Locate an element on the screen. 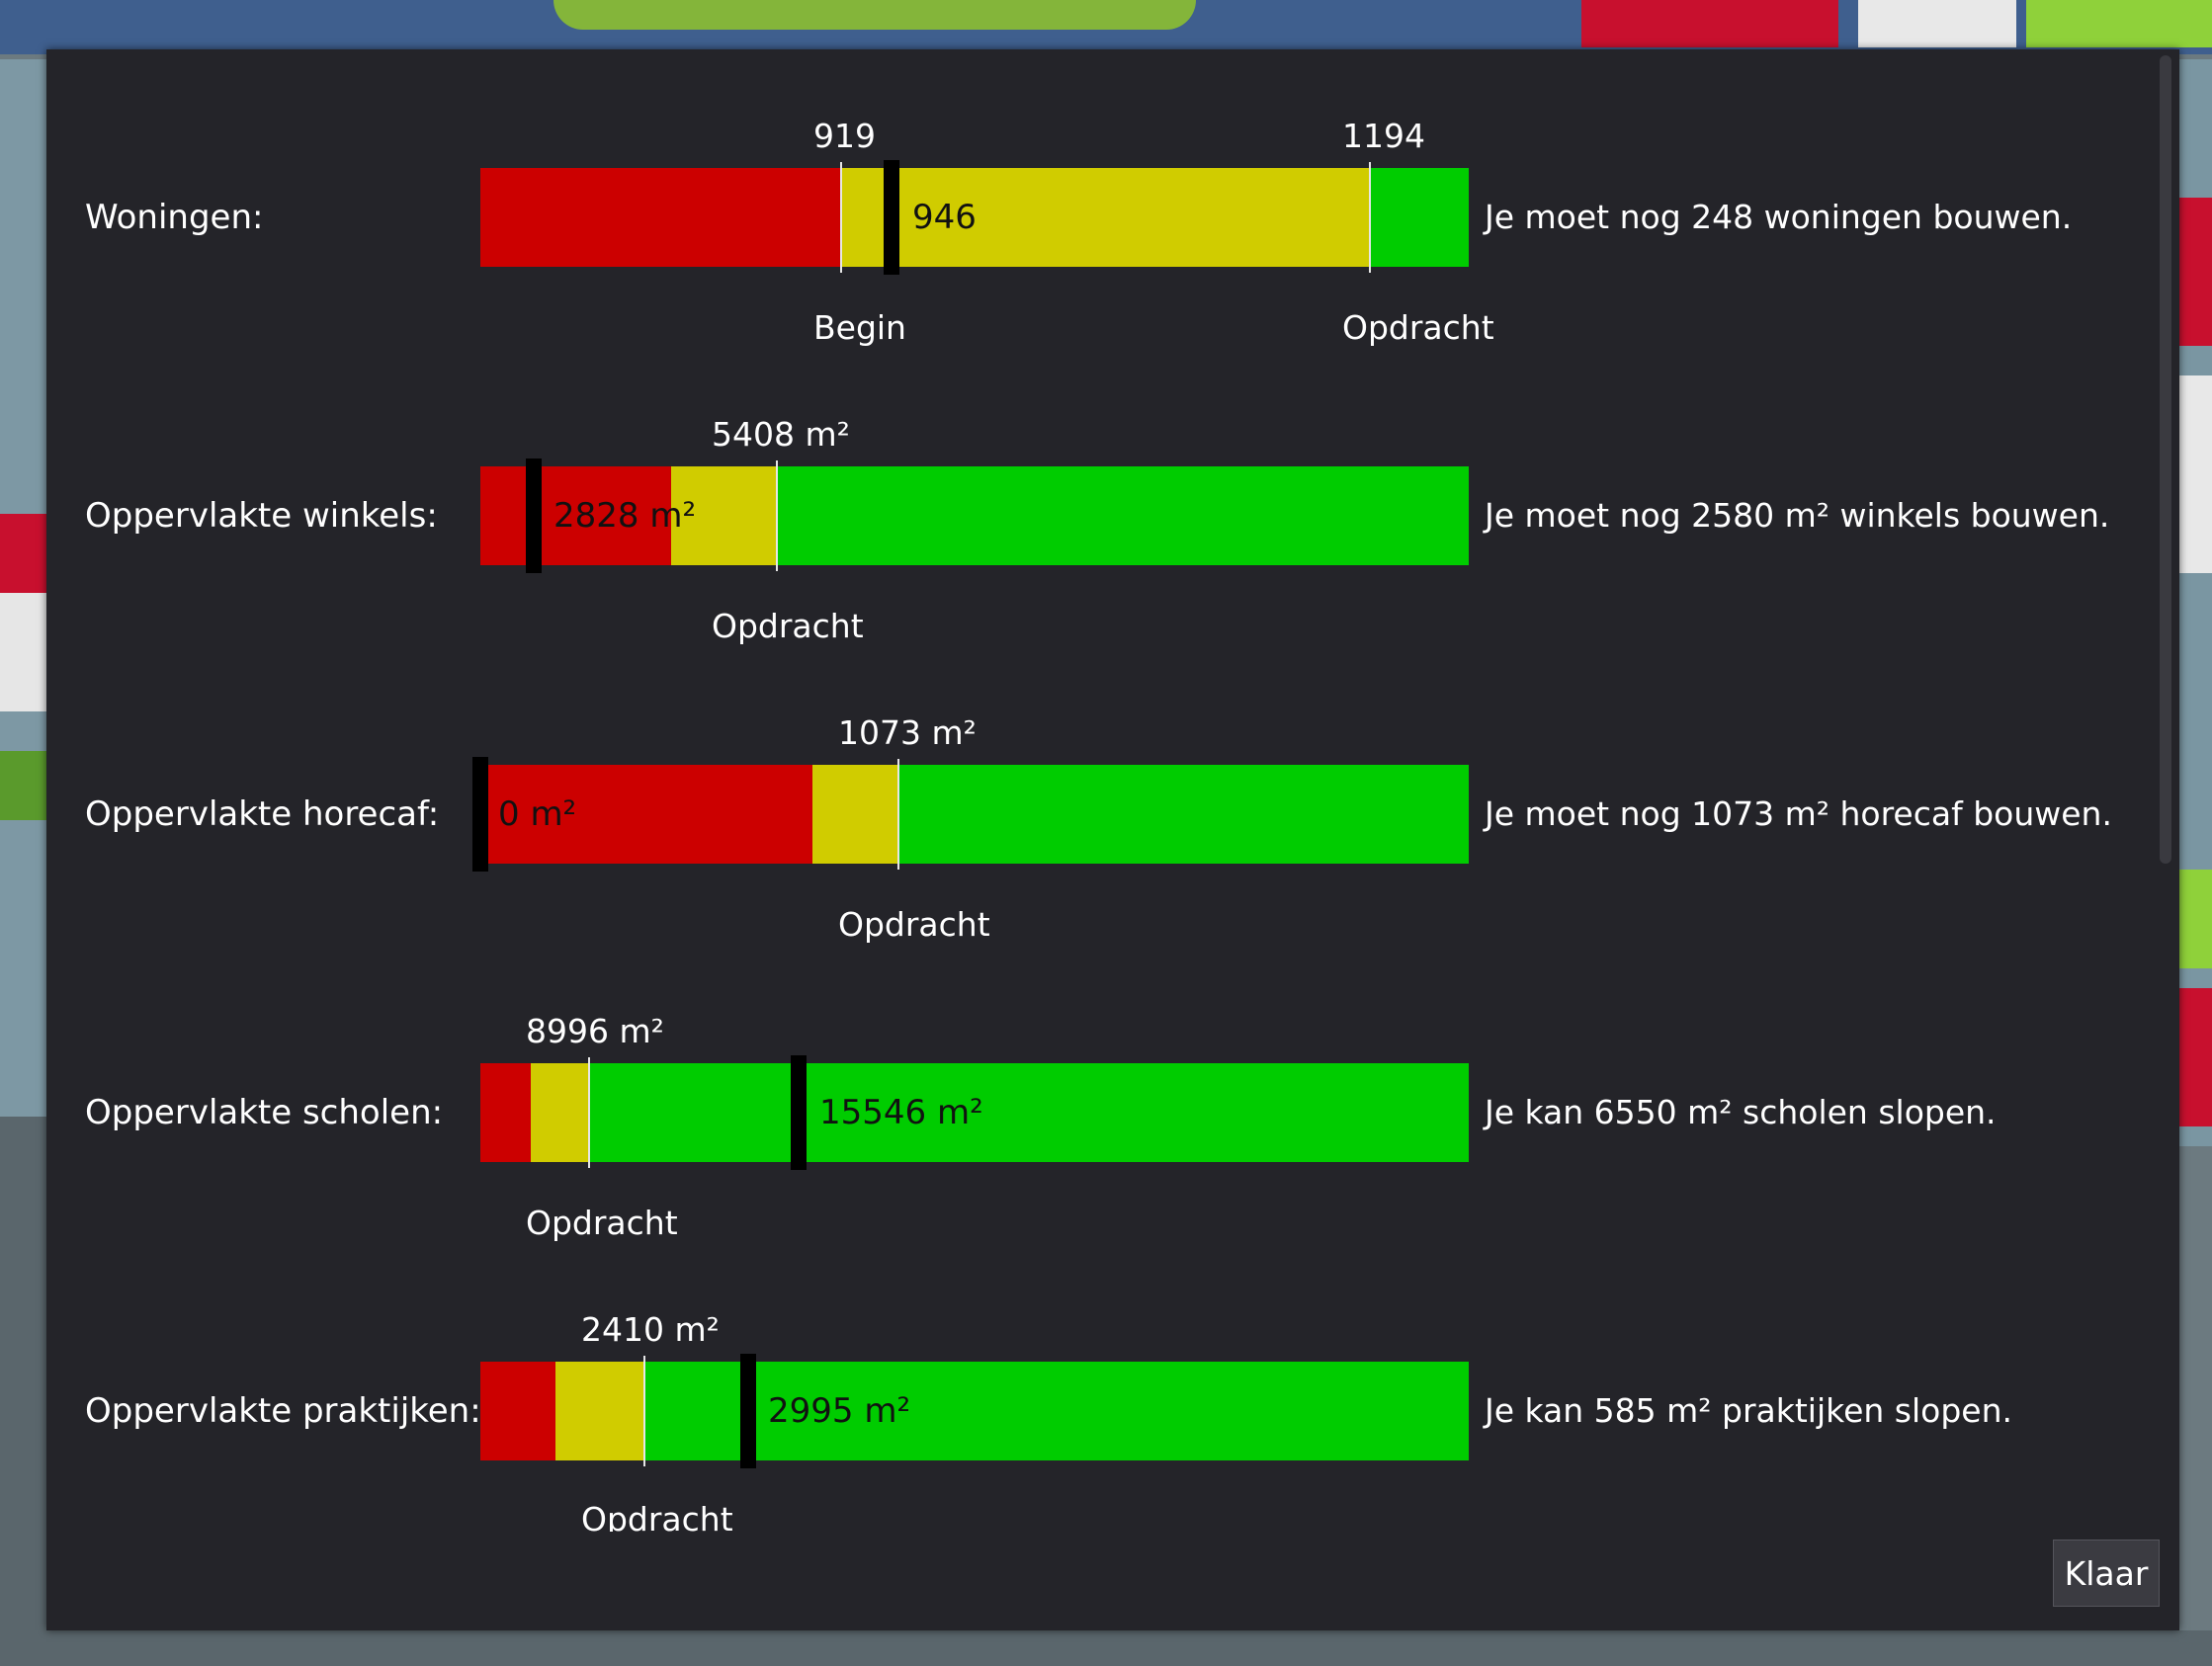  row-message: Je kan 585 m² praktijken slopen. is located at coordinates (1748, 1410).